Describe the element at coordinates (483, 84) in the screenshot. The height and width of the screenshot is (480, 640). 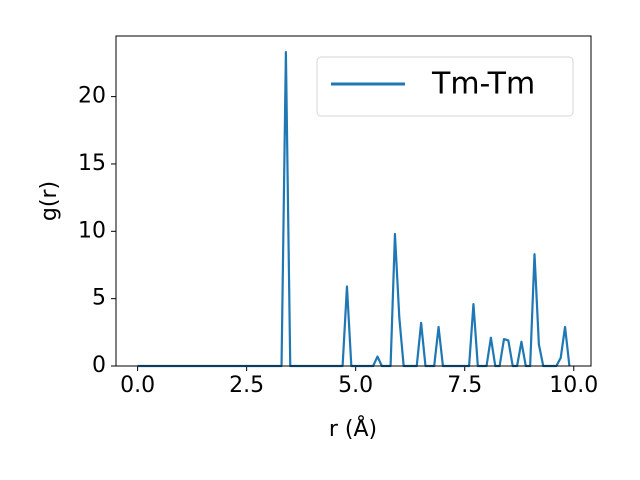
I see `legend-label: Tm-Tm` at that location.